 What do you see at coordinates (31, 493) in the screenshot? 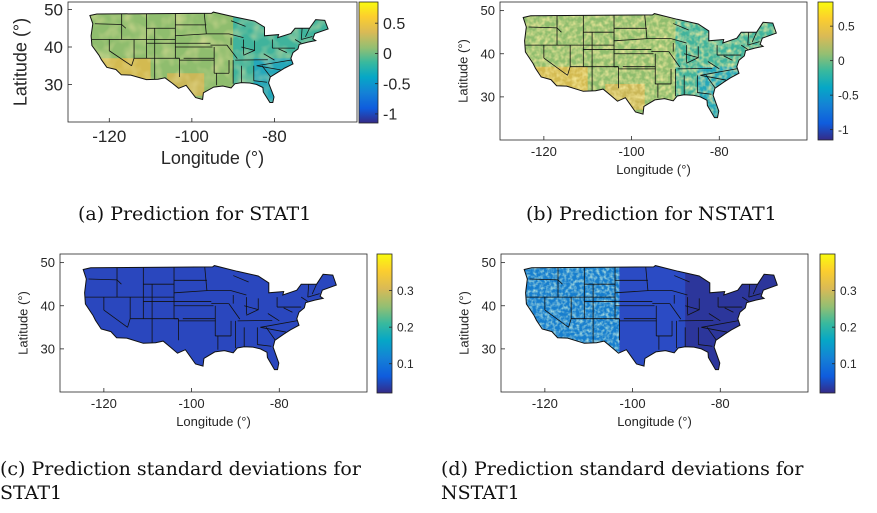
I see `caption-c-line2: STAT1` at bounding box center [31, 493].